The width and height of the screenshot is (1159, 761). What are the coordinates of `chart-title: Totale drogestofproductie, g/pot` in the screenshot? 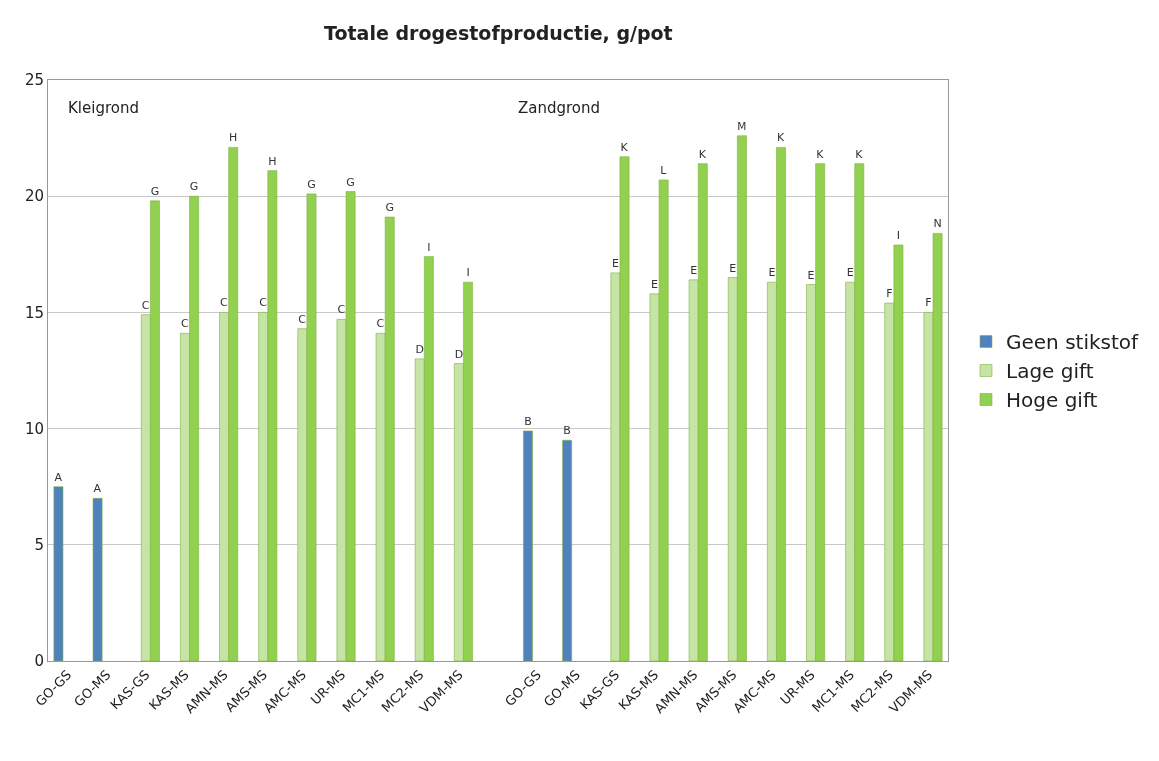 It's located at (498, 32).